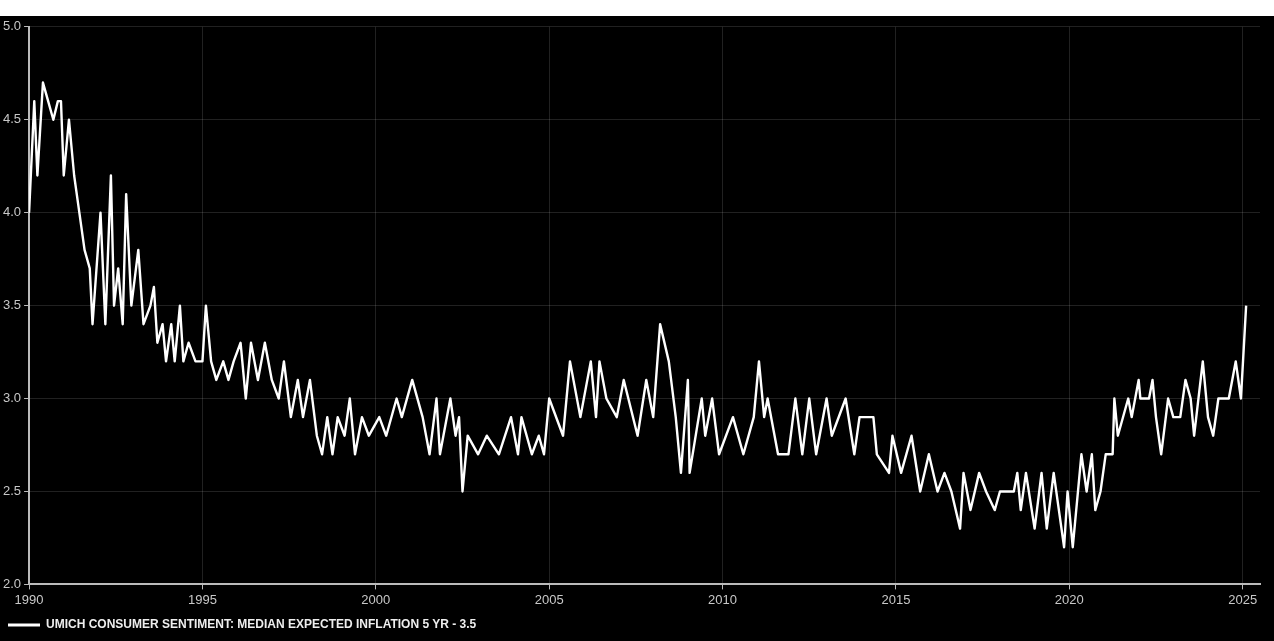  What do you see at coordinates (261, 624) in the screenshot?
I see `legend-label: UMICH CONSUMER SENTIMENT: MEDIAN EXPECTED INFLATION 5 YR - 3.5` at bounding box center [261, 624].